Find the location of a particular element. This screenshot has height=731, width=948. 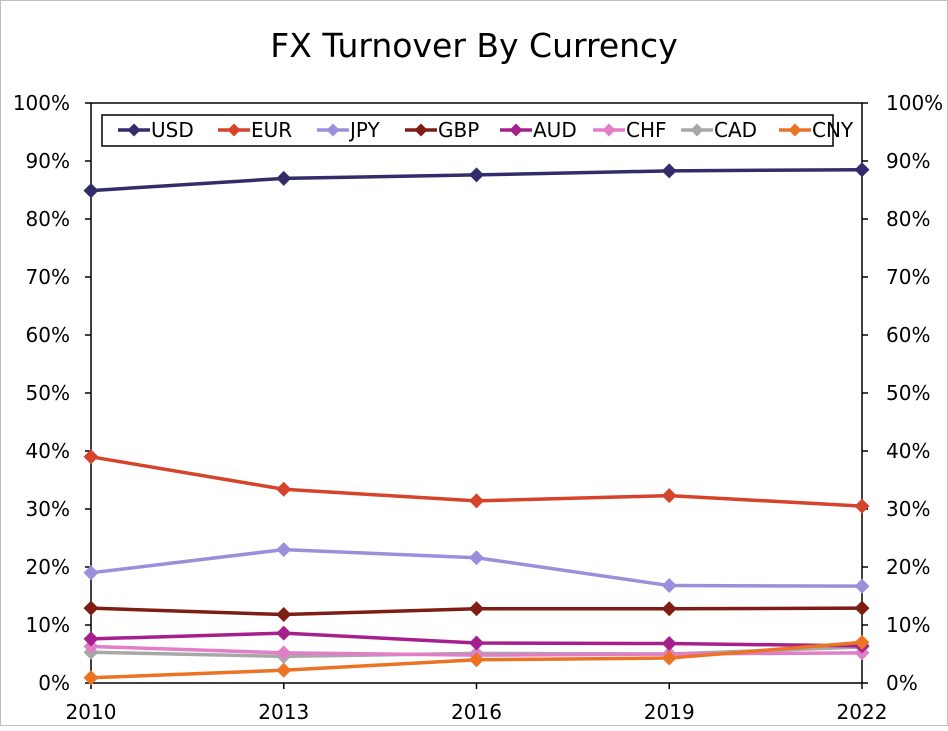

y-tick-label-right: 40% is located at coordinates (908, 451).